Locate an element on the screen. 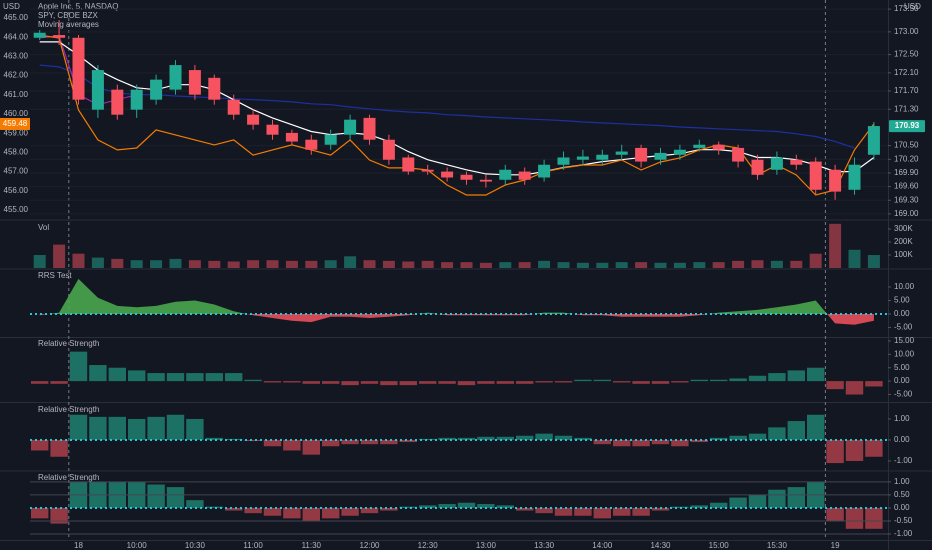 The image size is (932, 550). left-axis-unit: USD is located at coordinates (11, 6).